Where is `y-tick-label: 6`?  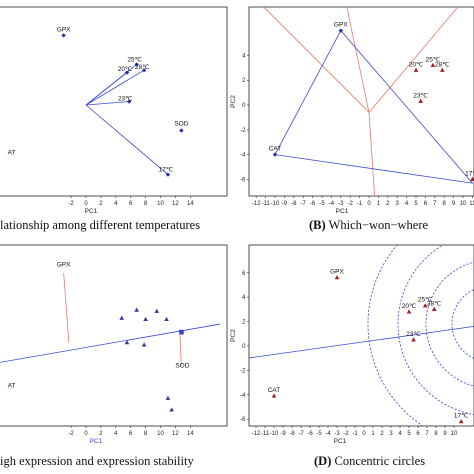 y-tick-label: 6 is located at coordinates (244, 274).